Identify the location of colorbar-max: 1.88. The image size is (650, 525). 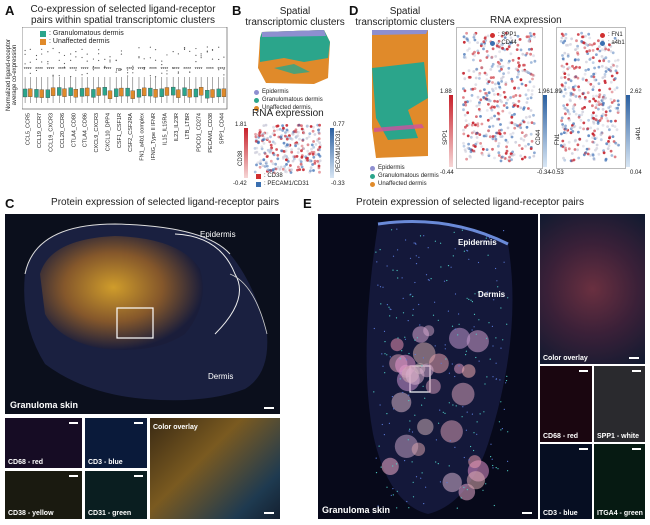
(446, 92).